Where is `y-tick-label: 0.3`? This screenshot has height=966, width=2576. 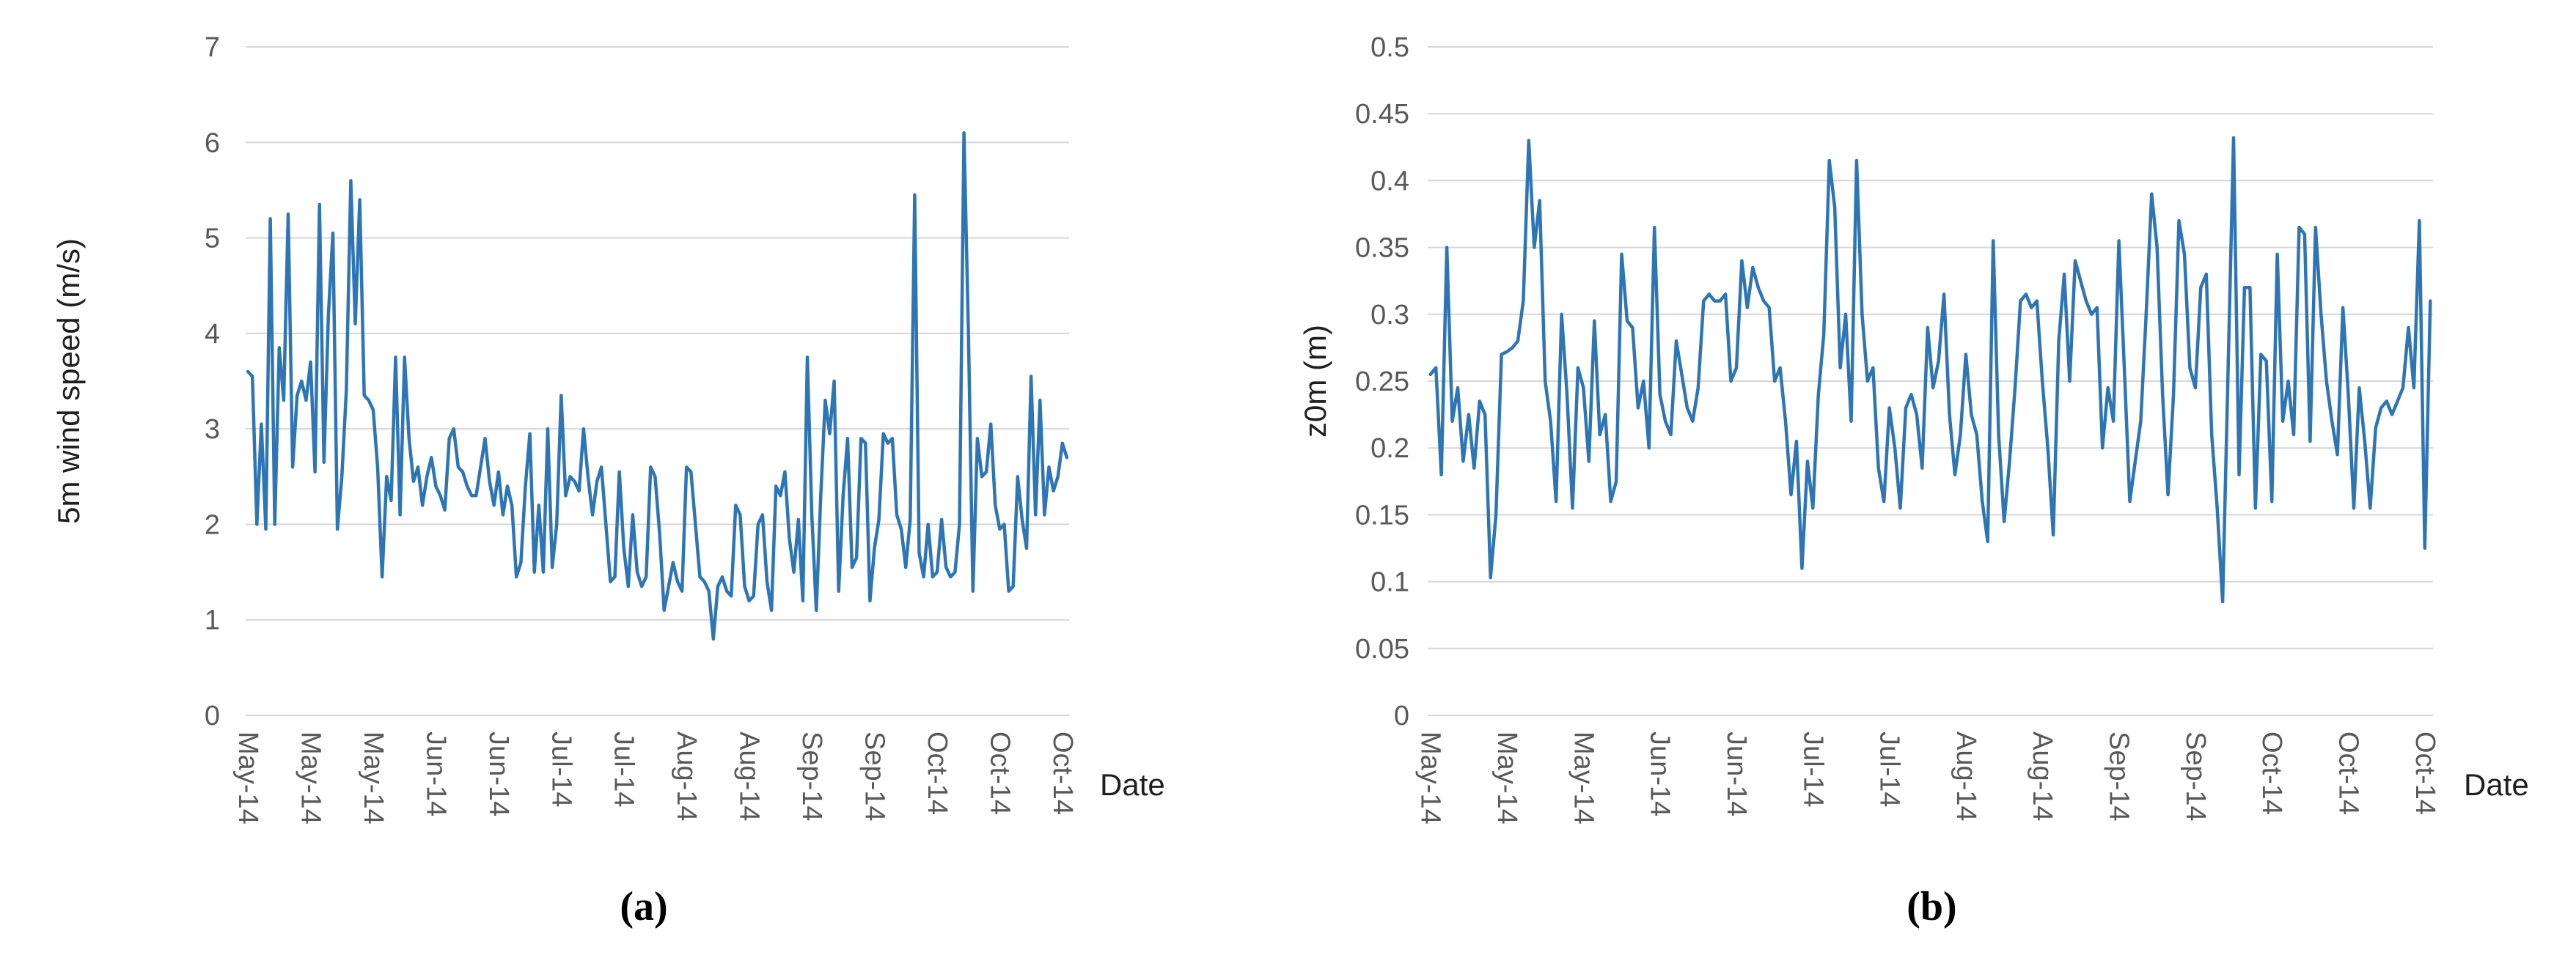 y-tick-label: 0.3 is located at coordinates (1389, 315).